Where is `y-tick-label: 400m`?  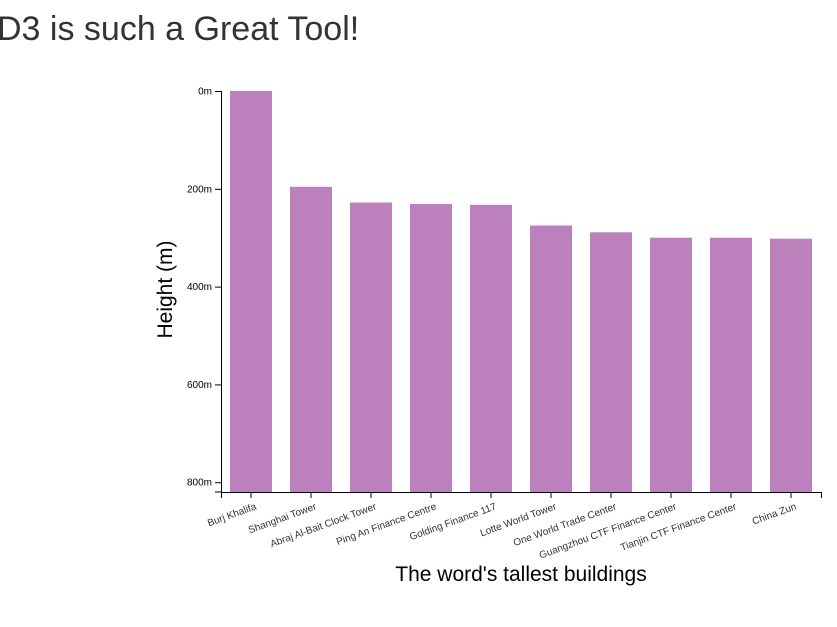 y-tick-label: 400m is located at coordinates (199, 287).